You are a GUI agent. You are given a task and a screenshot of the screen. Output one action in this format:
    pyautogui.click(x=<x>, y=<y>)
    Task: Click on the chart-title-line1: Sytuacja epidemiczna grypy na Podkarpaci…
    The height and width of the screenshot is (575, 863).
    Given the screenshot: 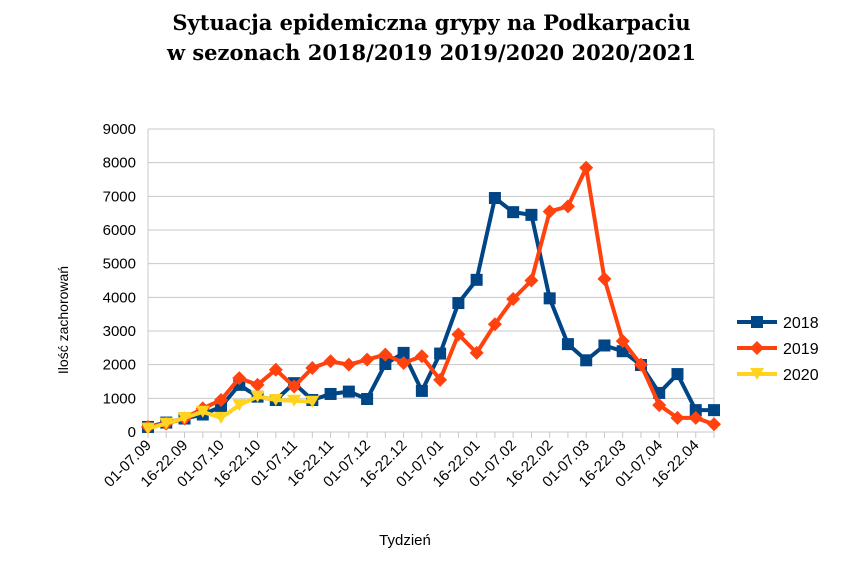 What is the action you would take?
    pyautogui.click(x=431, y=22)
    